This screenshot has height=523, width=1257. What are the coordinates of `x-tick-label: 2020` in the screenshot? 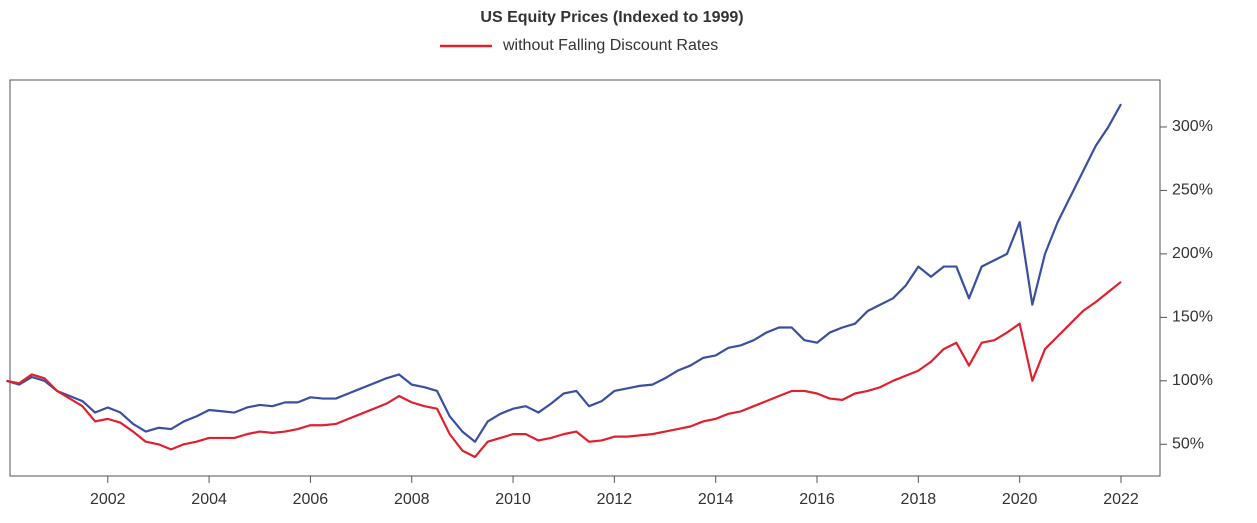 It's located at (1020, 499).